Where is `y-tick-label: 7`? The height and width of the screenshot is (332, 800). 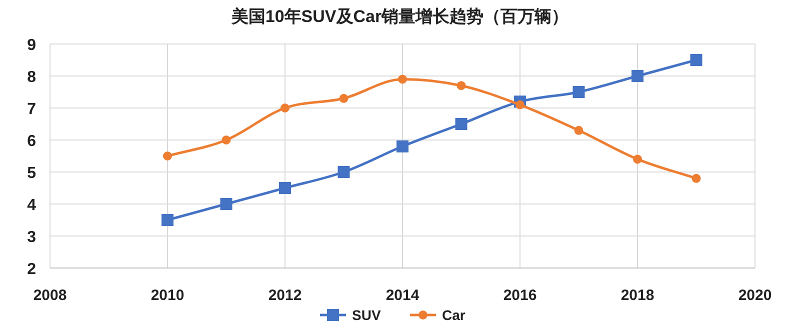 y-tick-label: 7 is located at coordinates (31, 109).